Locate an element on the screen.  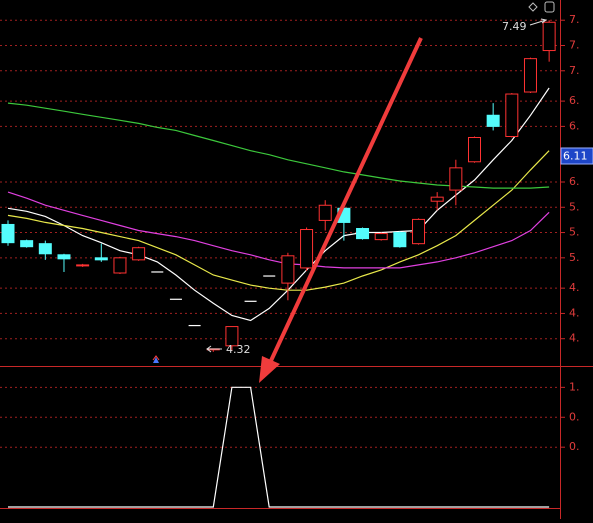
line-series is located at coordinates (278, 230).